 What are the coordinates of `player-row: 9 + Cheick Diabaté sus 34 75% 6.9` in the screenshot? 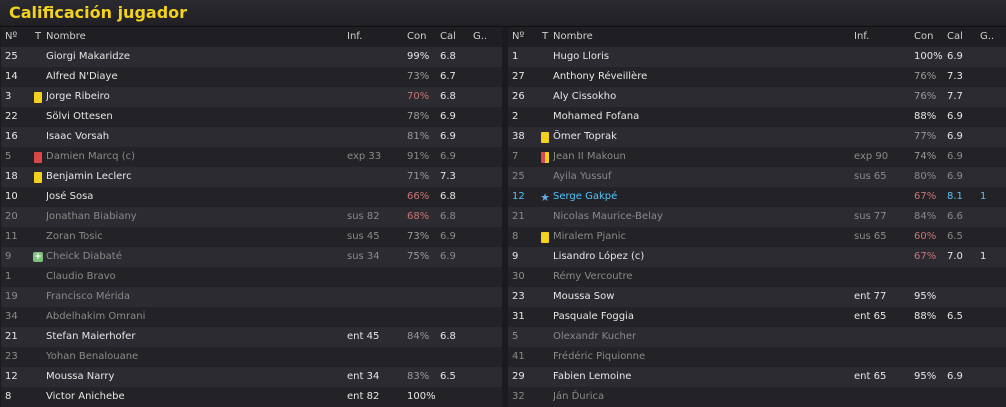 It's located at (251, 257).